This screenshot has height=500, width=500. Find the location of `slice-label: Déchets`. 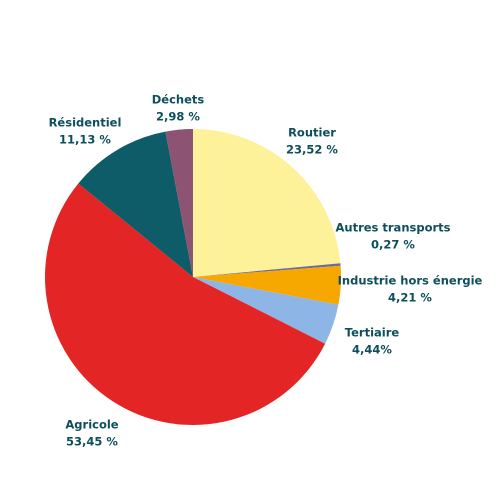

slice-label: Déchets is located at coordinates (178, 100).